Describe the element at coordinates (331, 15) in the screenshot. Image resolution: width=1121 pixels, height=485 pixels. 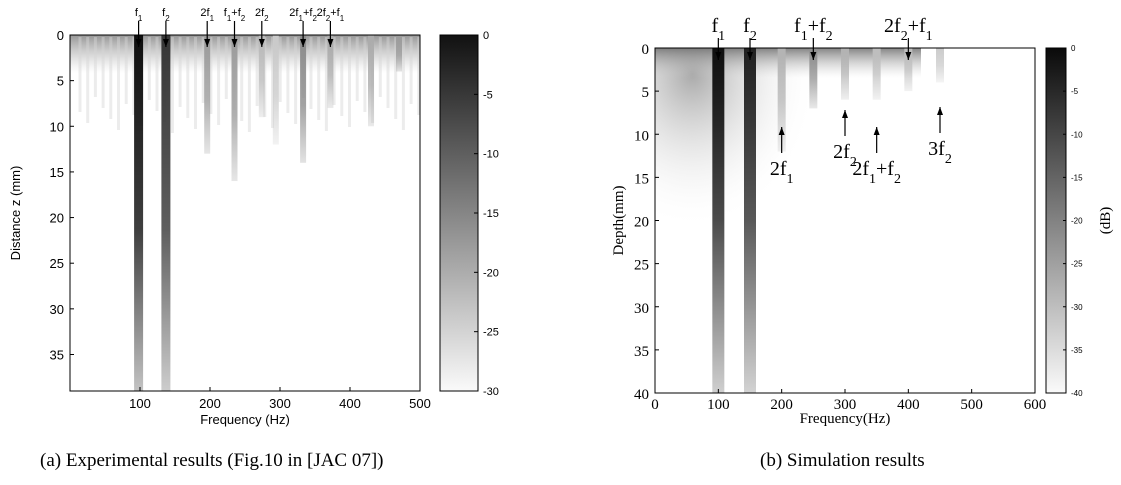
I see `annotation-label: 2f2+f1` at that location.